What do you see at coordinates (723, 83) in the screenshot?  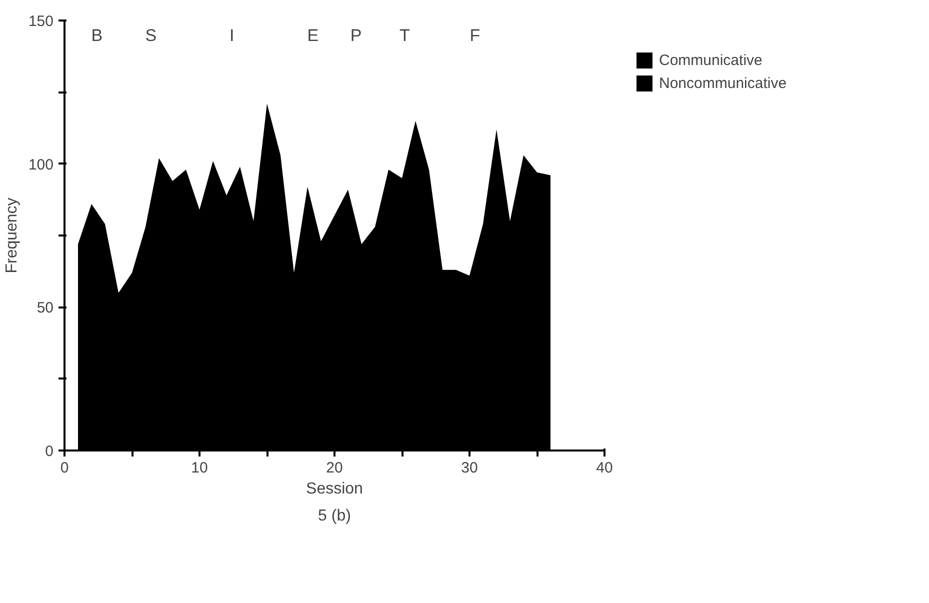 I see `legend-label: Noncommunicative` at bounding box center [723, 83].